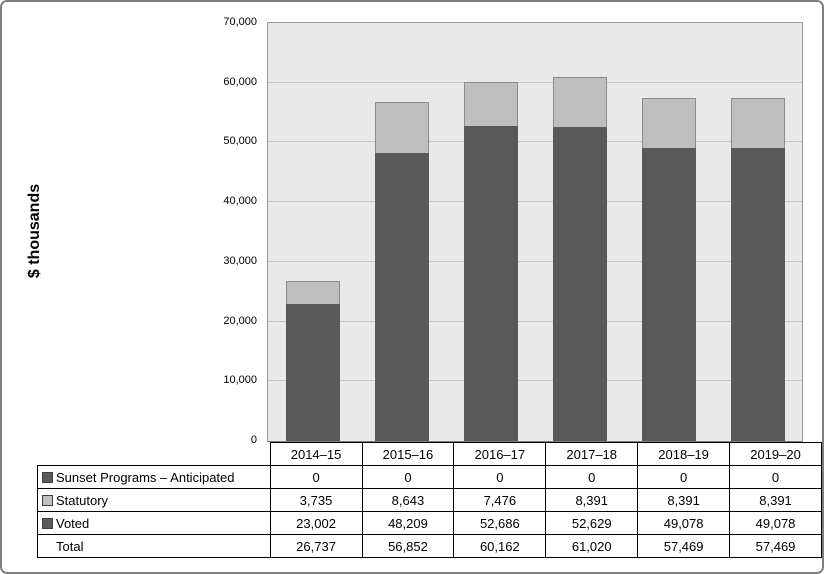 The width and height of the screenshot is (824, 574). I want to click on table-cell-value: 23,002, so click(316, 523).